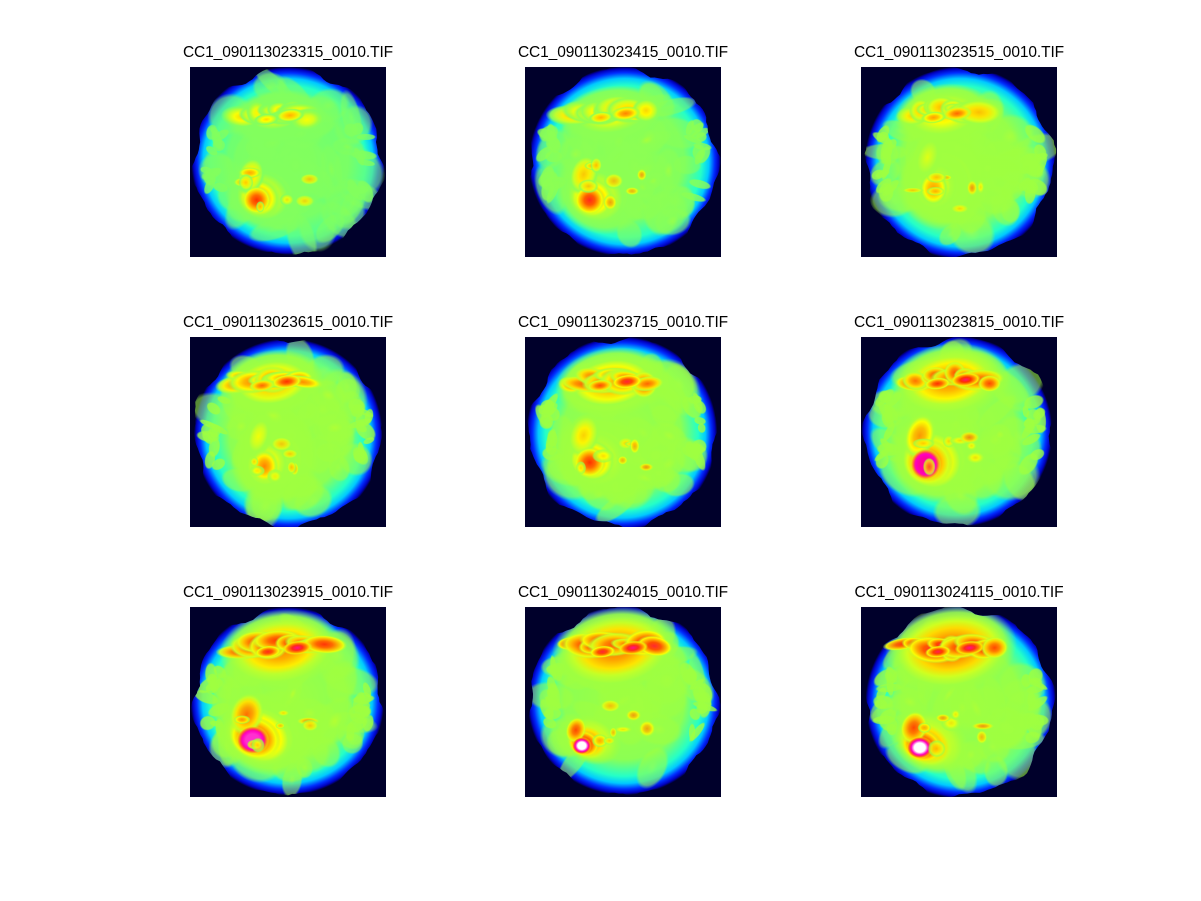  Describe the element at coordinates (959, 322) in the screenshot. I see `panel-title-6: CC1_090113023815_0010.TIF` at that location.